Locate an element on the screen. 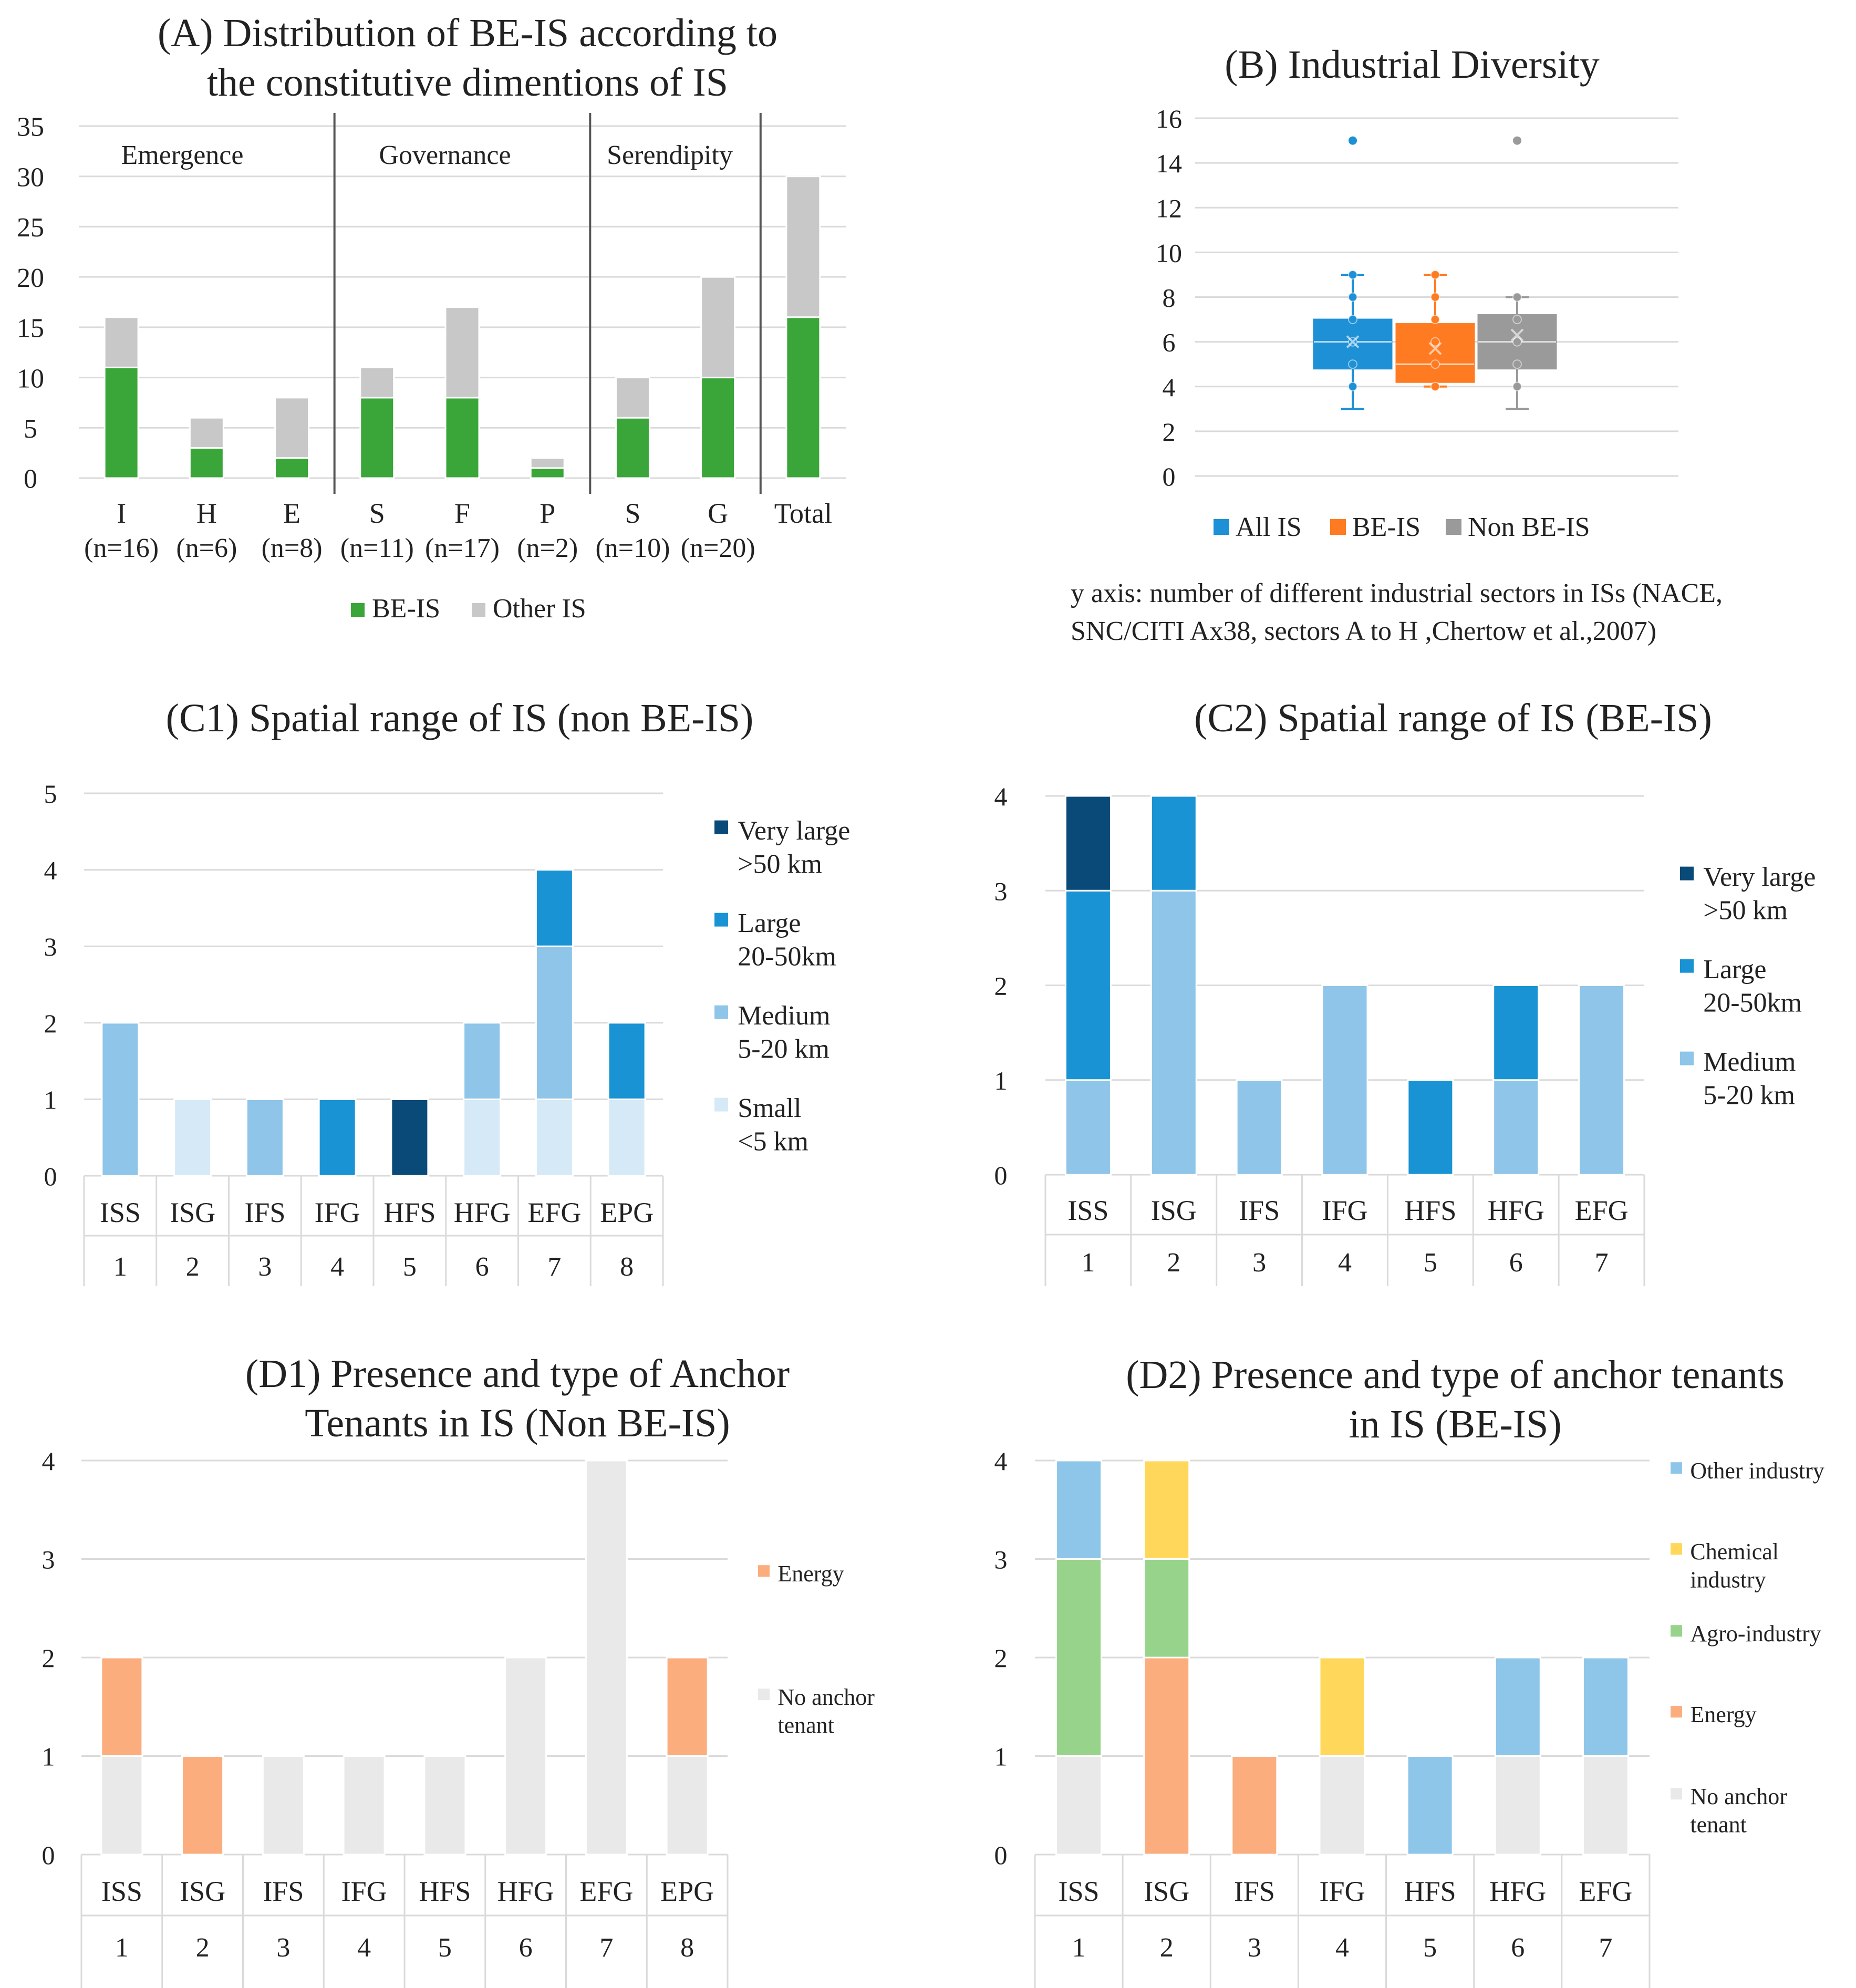  box-plot is located at coordinates (1435, 330).